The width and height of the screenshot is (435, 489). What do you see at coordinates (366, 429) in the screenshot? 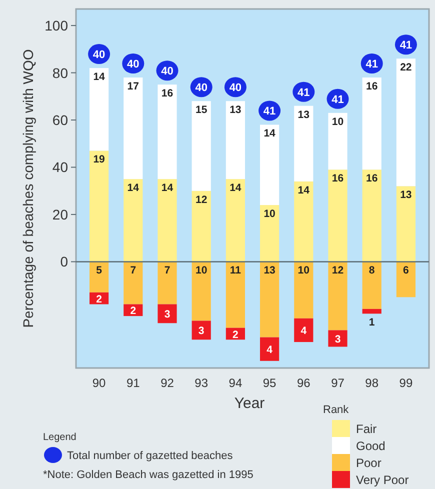
I see `legend-label: Fair` at bounding box center [366, 429].